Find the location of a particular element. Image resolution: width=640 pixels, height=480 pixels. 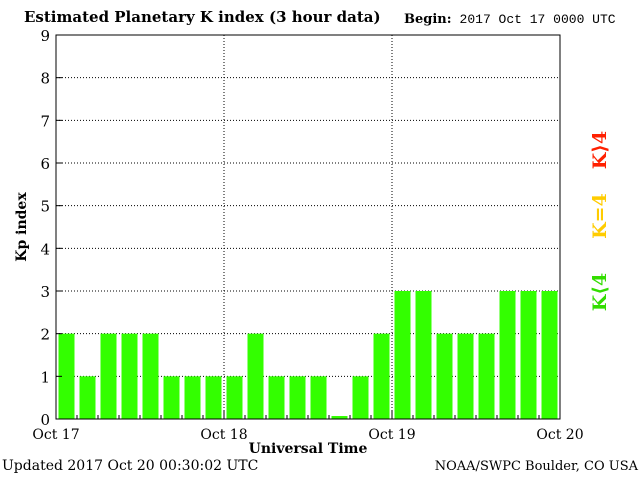

x-tick-label: Oct 17 is located at coordinates (55, 435).